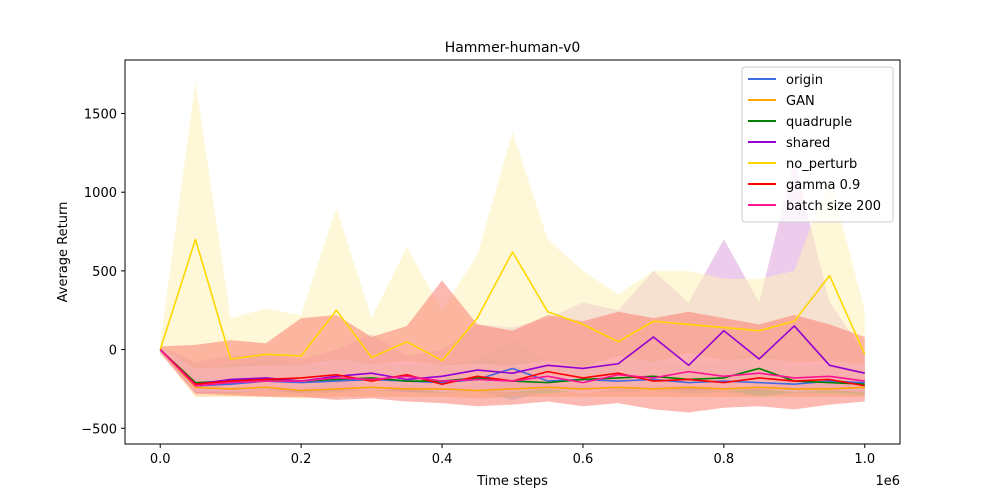 The image size is (1000, 500). Describe the element at coordinates (887, 481) in the screenshot. I see `x-axis-offset-label: 1e6` at that location.